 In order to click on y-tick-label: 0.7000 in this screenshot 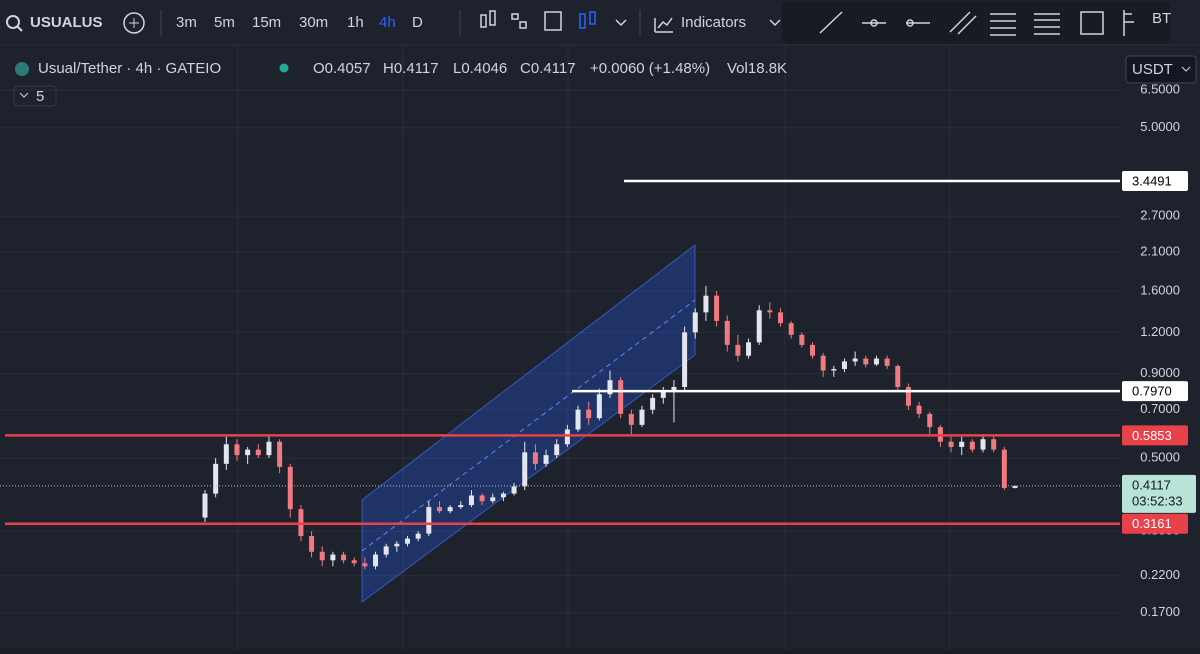, I will do `click(1160, 408)`.